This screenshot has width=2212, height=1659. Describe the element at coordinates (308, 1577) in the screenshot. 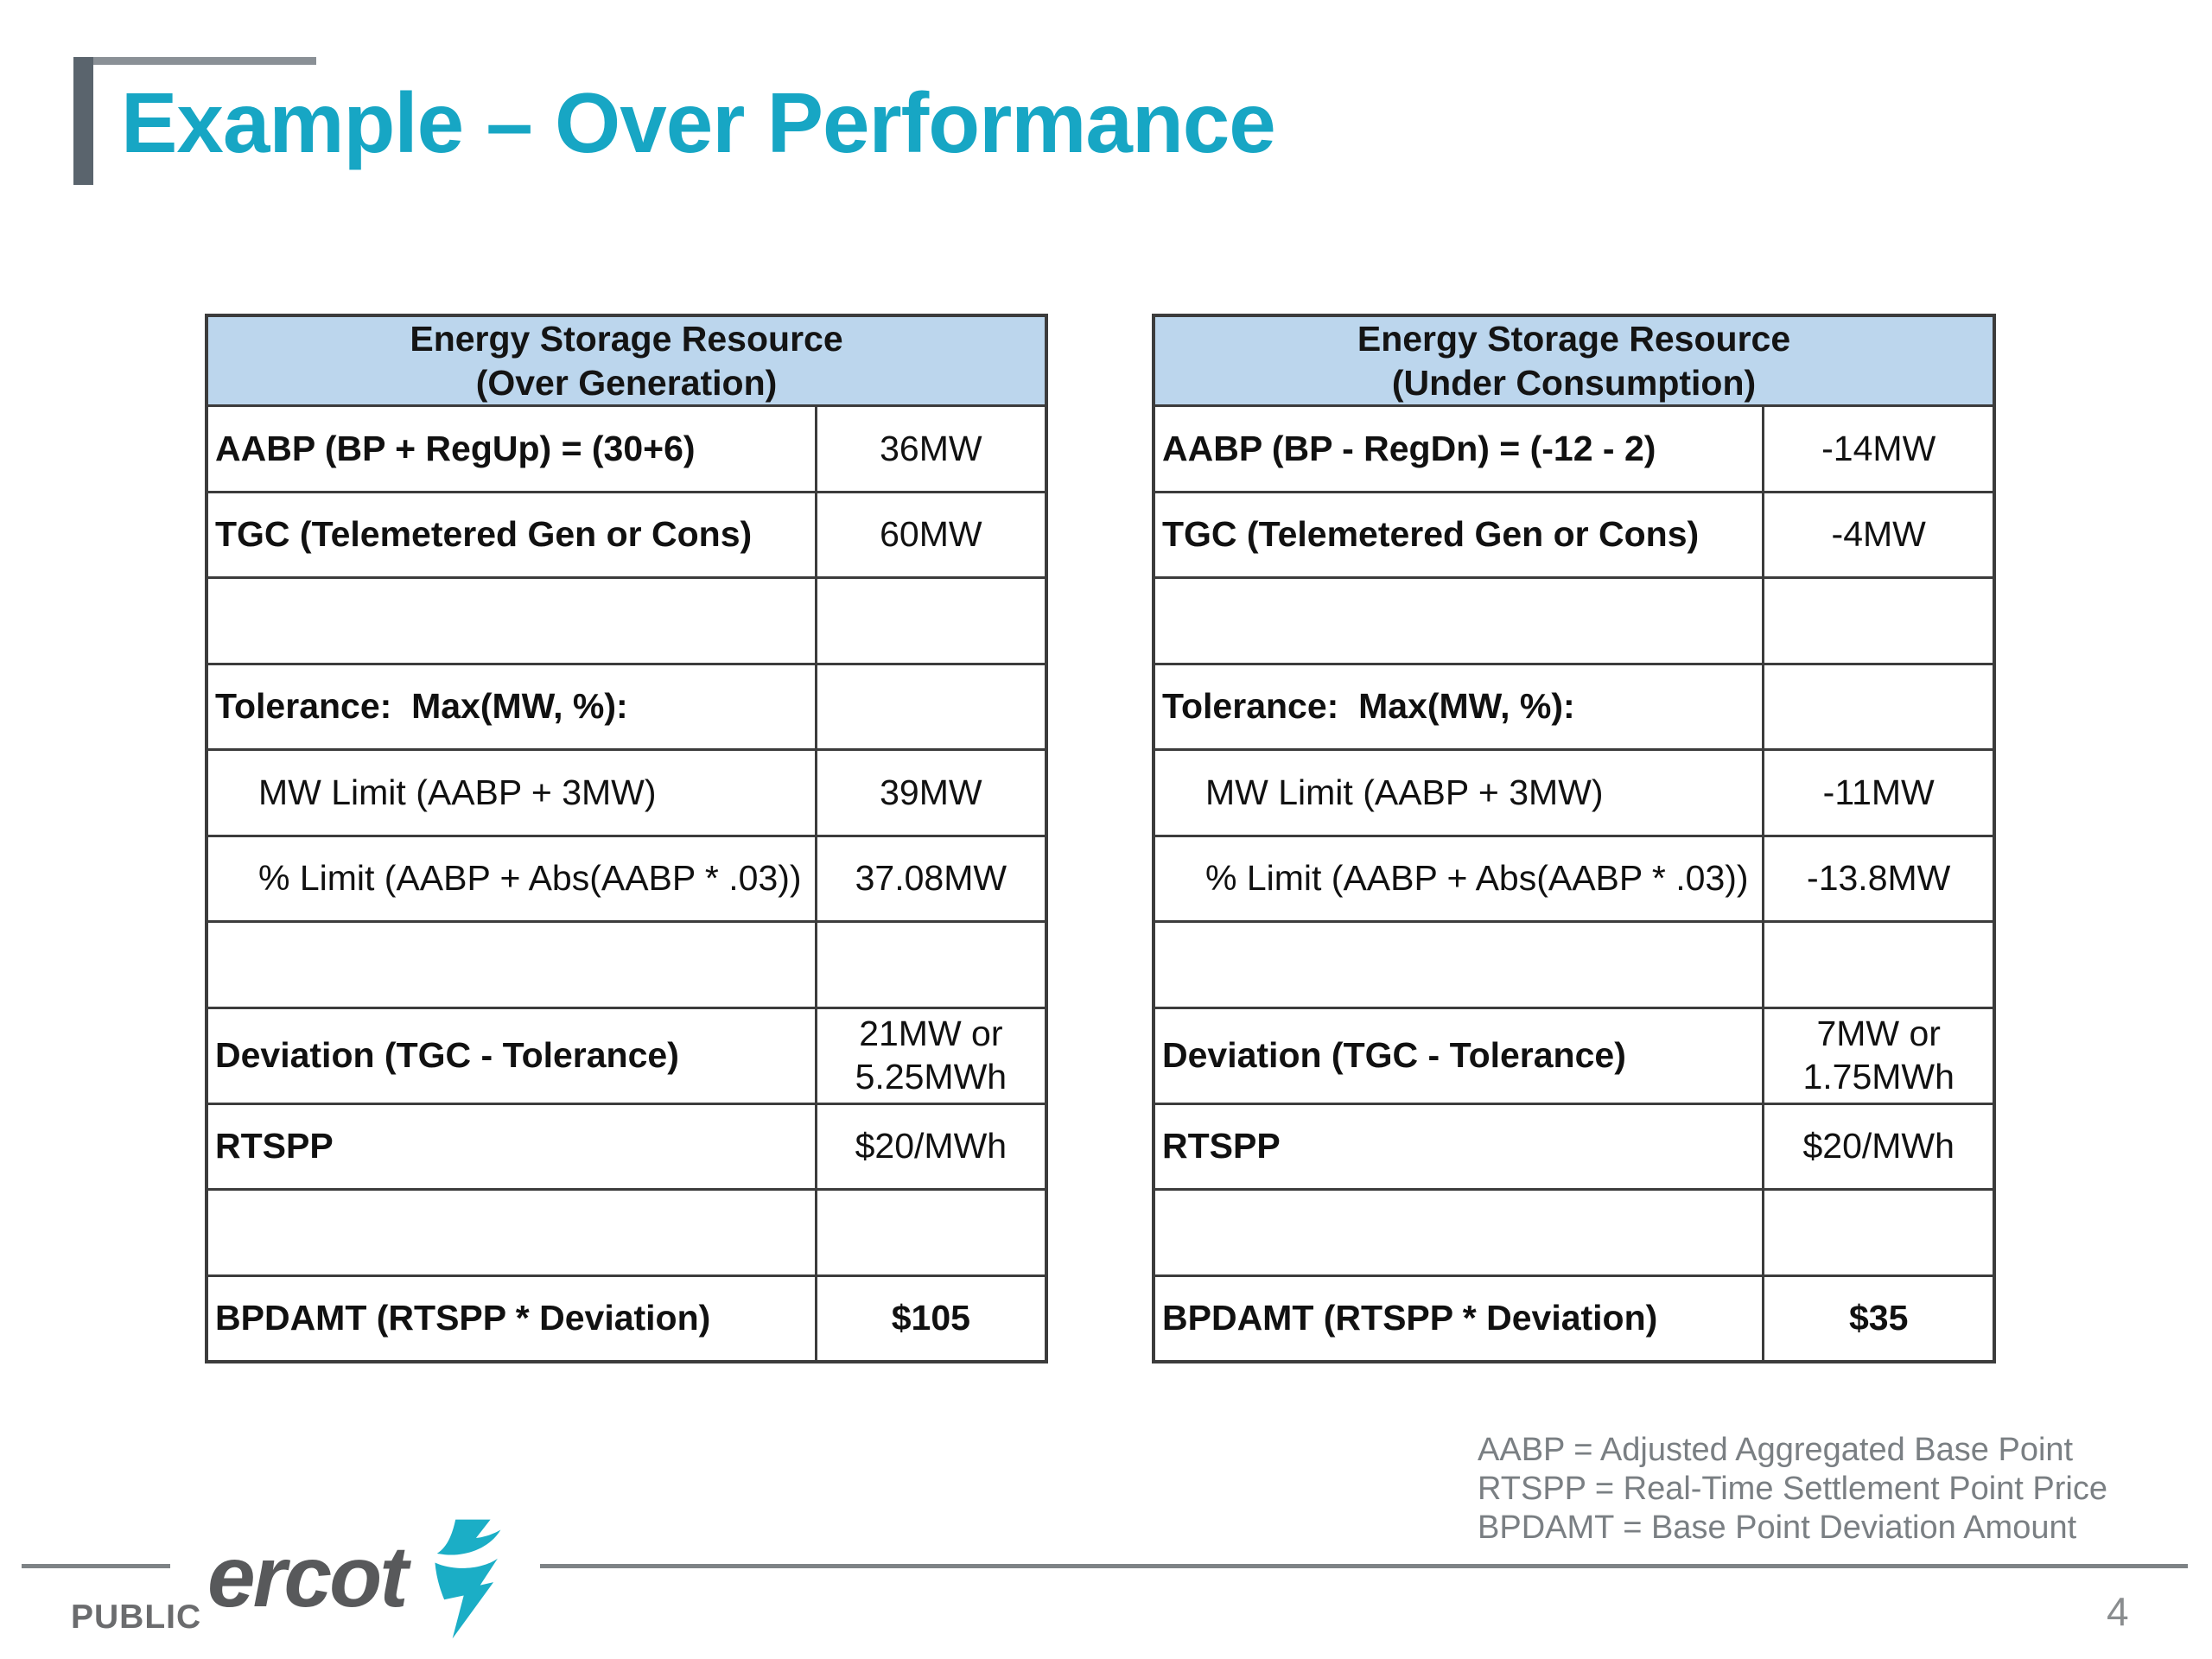

I see `ercot-wordmark: ercot` at that location.